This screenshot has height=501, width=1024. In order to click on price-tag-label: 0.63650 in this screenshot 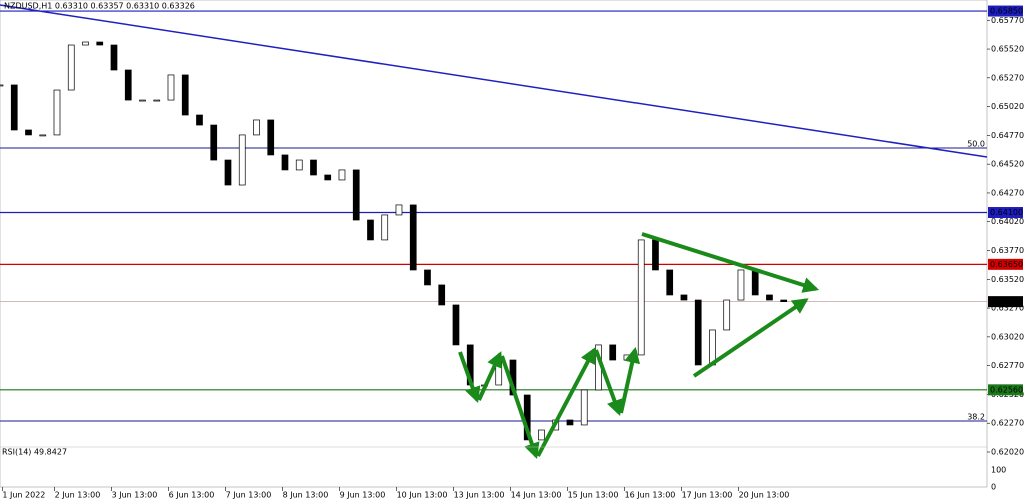, I will do `click(1006, 264)`.